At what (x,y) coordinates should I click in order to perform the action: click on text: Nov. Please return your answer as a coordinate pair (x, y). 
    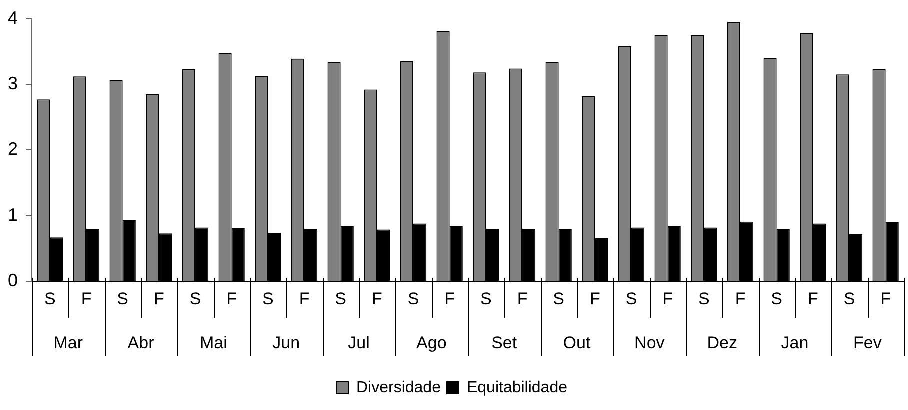
    Looking at the image, I should click on (650, 342).